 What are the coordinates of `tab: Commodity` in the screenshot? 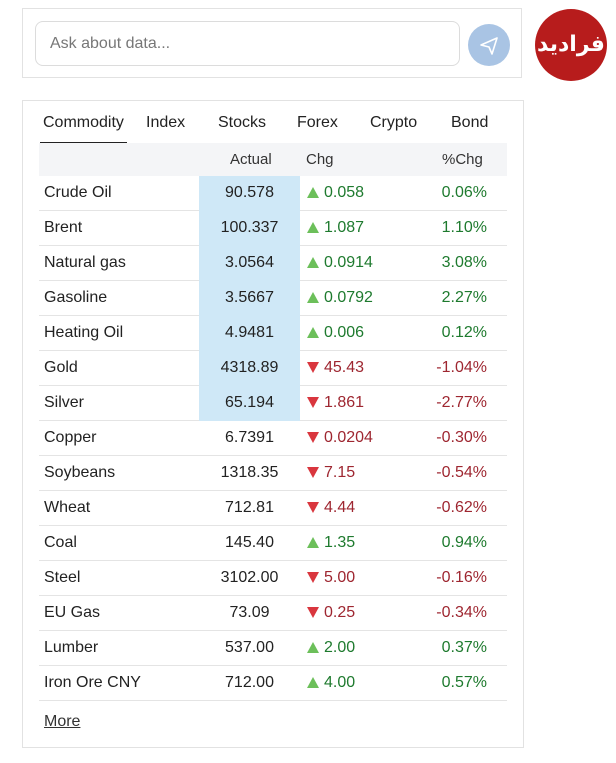 It's located at (83, 129).